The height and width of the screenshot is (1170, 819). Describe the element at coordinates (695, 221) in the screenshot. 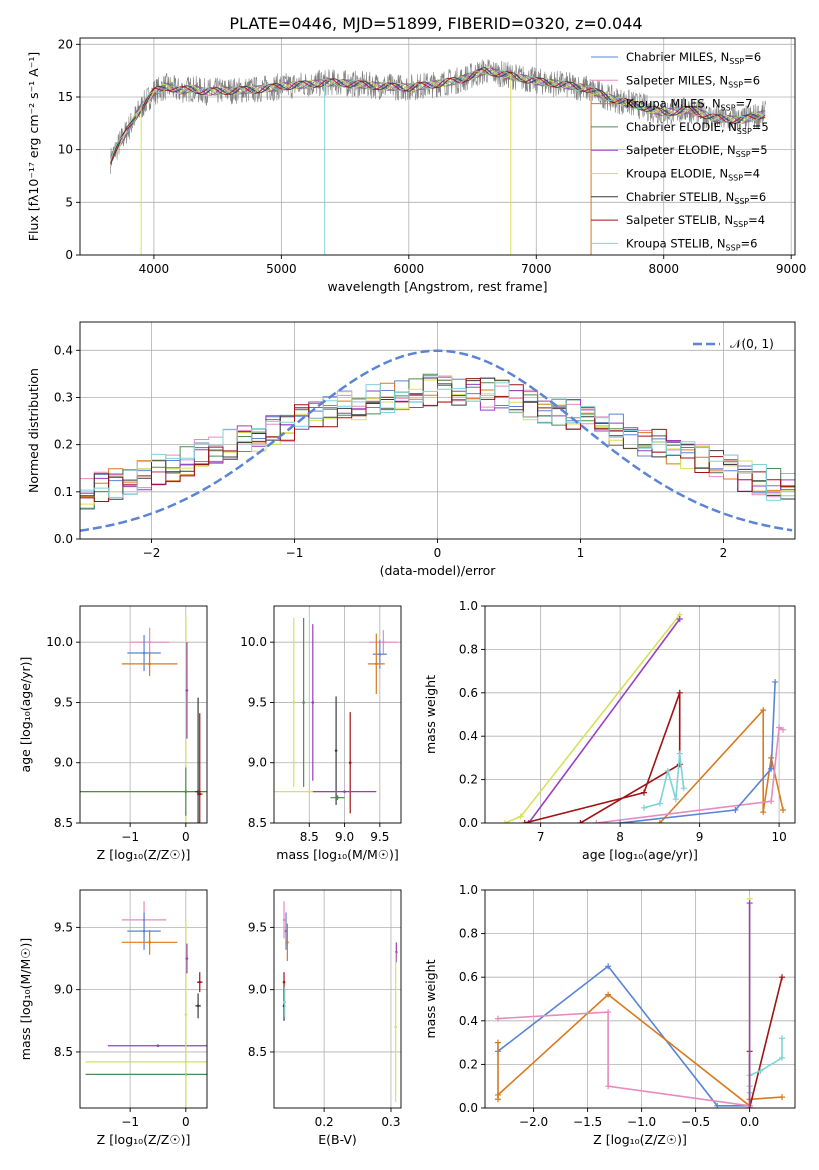

I see `legend-label: Salpeter STELIB, NSSP=4` at that location.